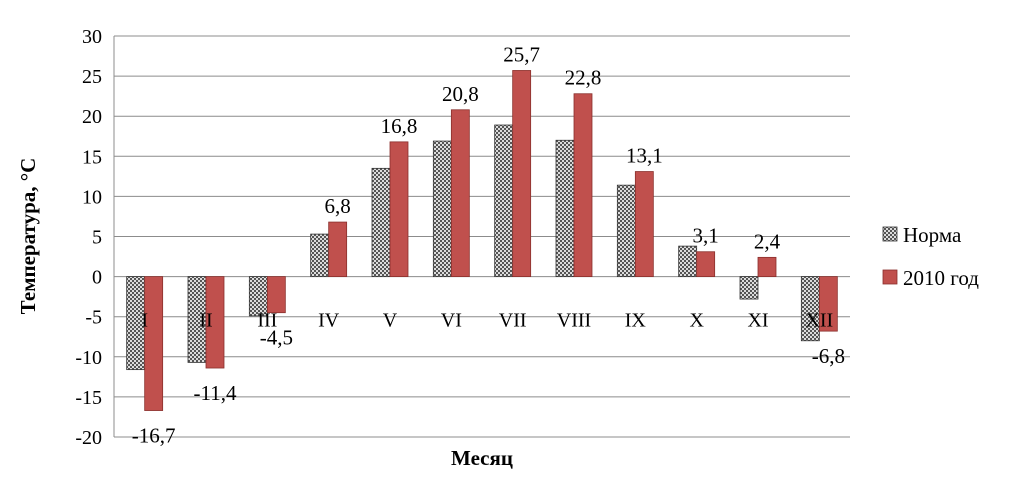 This screenshot has width=1015, height=487. What do you see at coordinates (930, 256) in the screenshot?
I see `legend: Норма 2010 год` at bounding box center [930, 256].